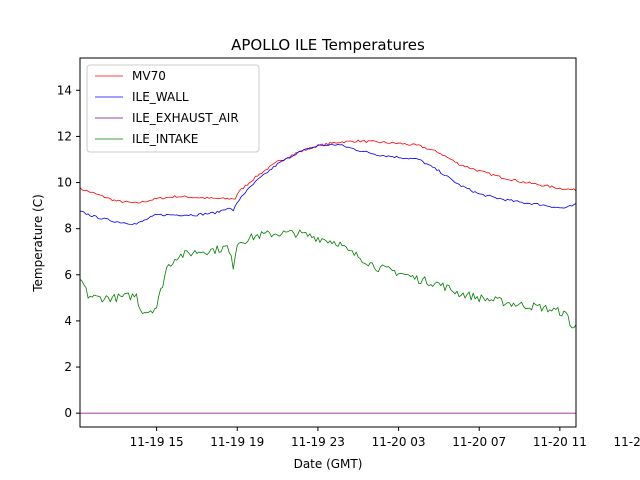  What do you see at coordinates (328, 45) in the screenshot?
I see `chart-title: APOLLO ILE Temperatures` at bounding box center [328, 45].